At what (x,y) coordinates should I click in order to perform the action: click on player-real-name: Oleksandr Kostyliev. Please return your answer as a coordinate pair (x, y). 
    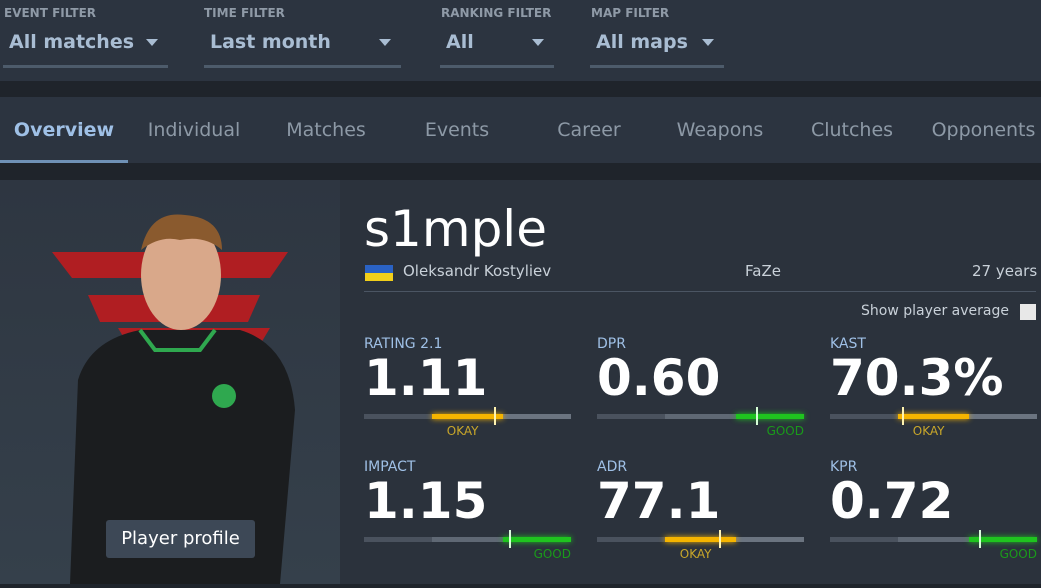
    Looking at the image, I should click on (477, 271).